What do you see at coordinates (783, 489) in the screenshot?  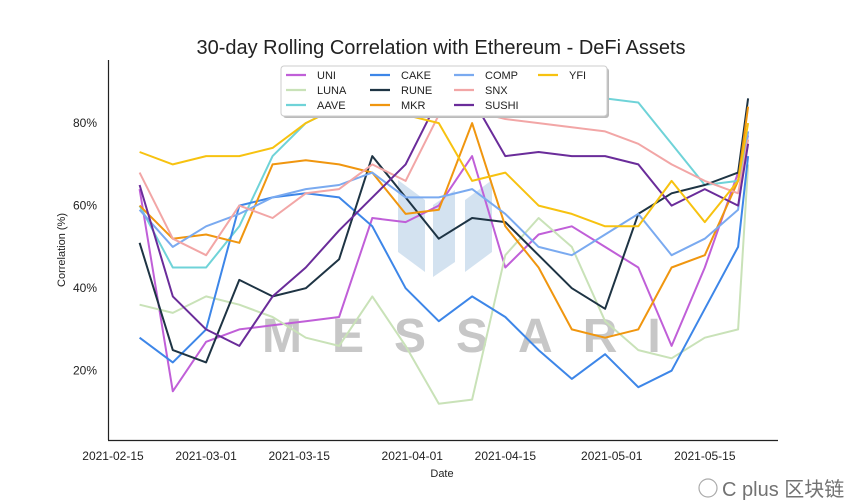 I see `wechat-watermark-text: C plus 区块链` at bounding box center [783, 489].